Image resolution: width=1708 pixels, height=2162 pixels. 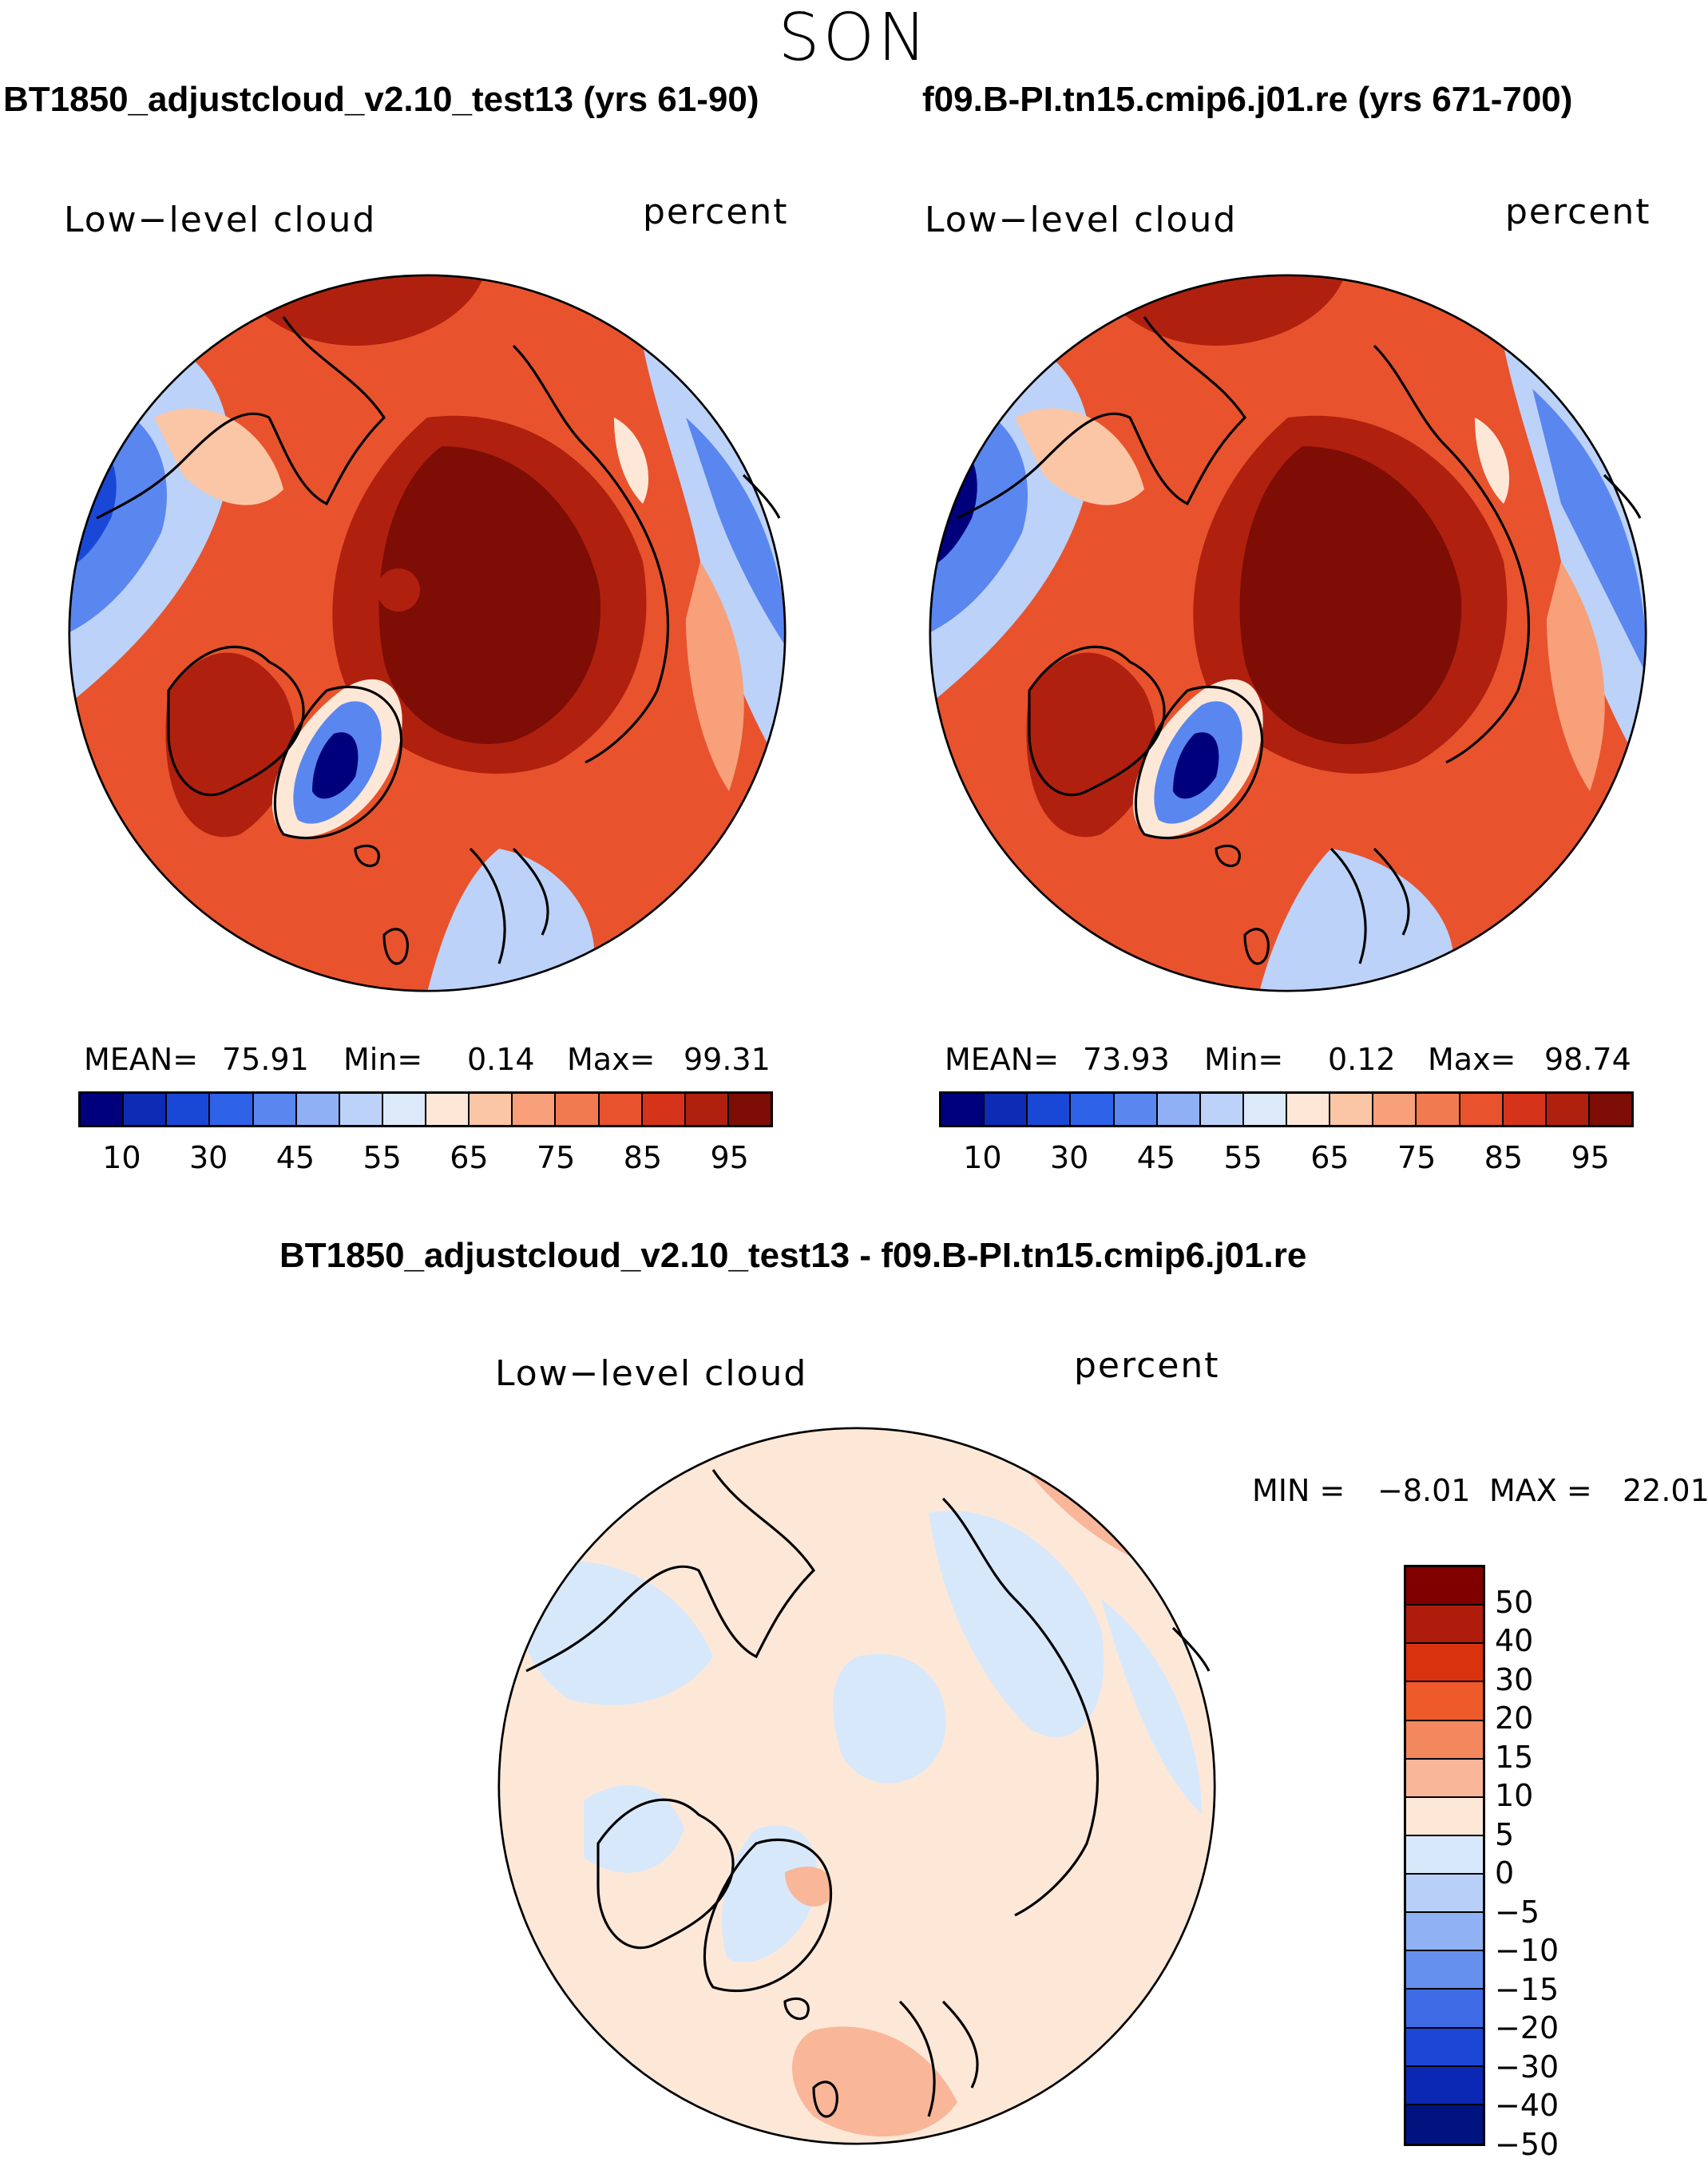 I want to click on panel1-mean-label: MEAN=, so click(x=141, y=1059).